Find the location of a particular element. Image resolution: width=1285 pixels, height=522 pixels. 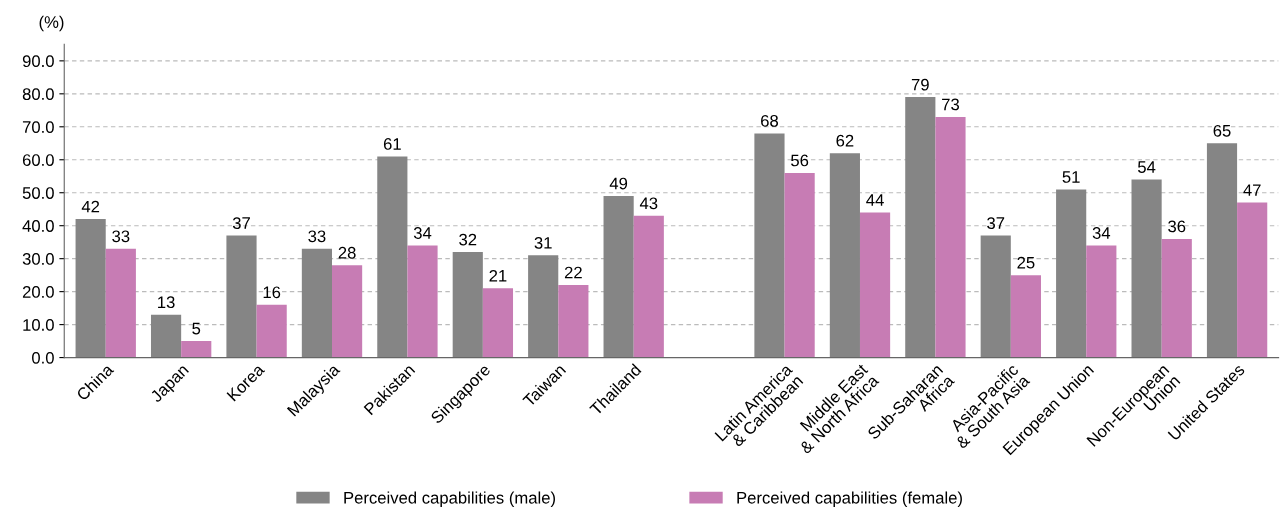

legend-label: Perceived capabilities (female) is located at coordinates (849, 499).